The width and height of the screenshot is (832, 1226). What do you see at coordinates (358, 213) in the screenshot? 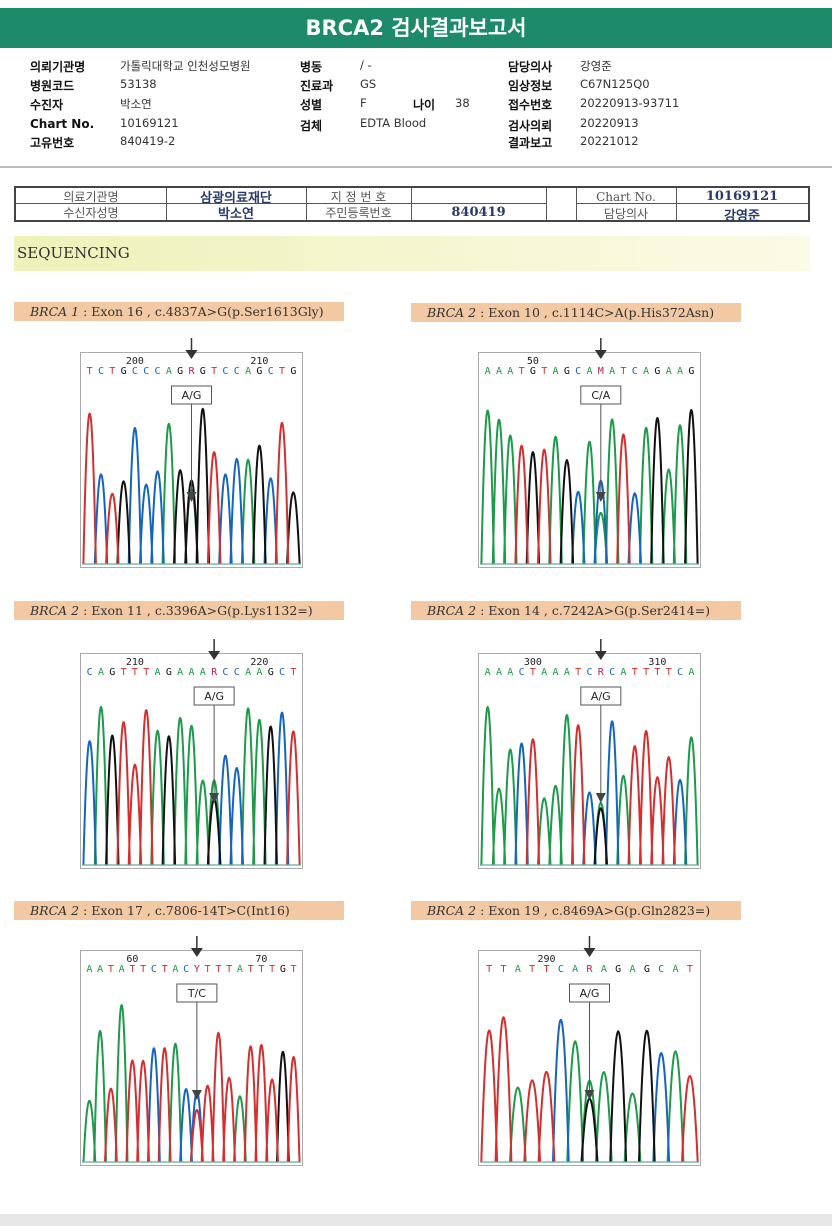
I see `label-rrn: 주민등록번호` at bounding box center [358, 213].